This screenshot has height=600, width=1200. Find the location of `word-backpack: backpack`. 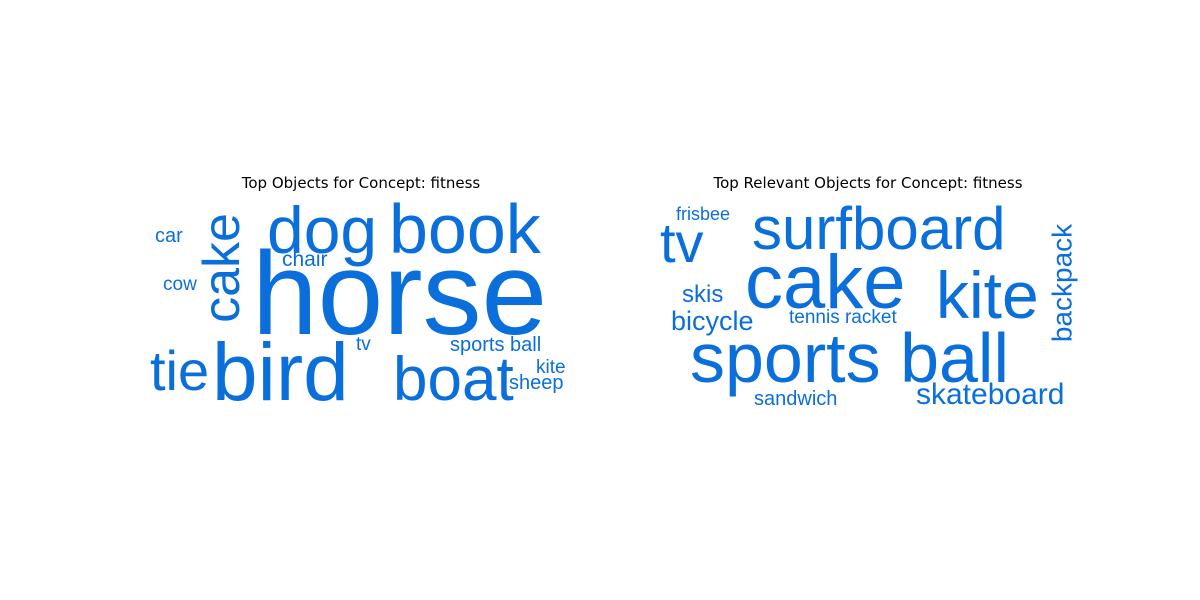

word-backpack: backpack is located at coordinates (1062, 282).